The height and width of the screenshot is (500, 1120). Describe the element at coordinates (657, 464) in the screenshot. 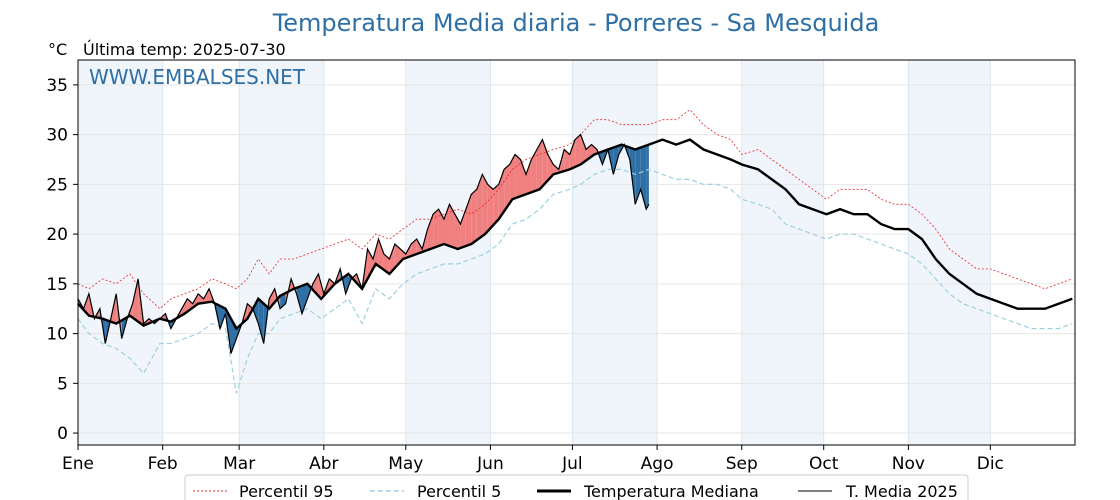

I see `x-tick-label: Ago` at that location.